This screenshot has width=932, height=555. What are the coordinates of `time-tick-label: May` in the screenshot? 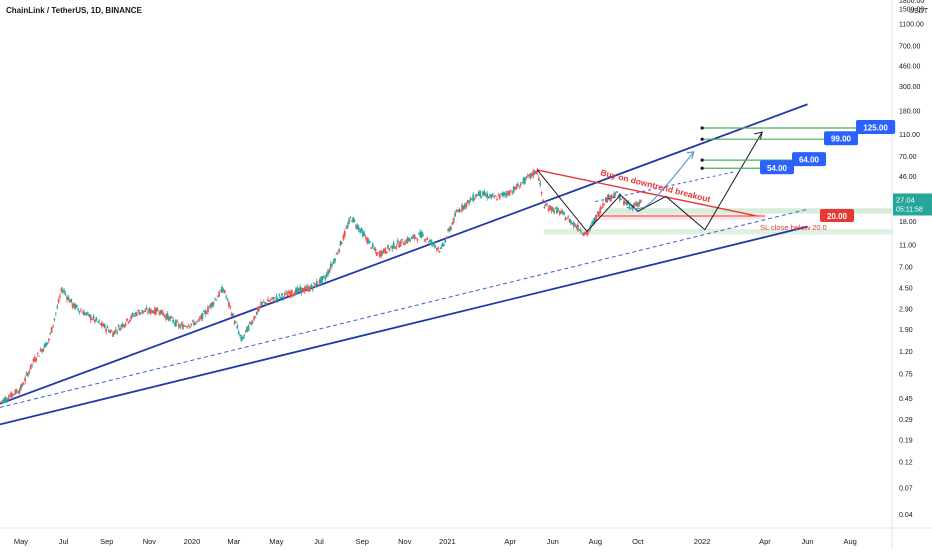 It's located at (21, 541).